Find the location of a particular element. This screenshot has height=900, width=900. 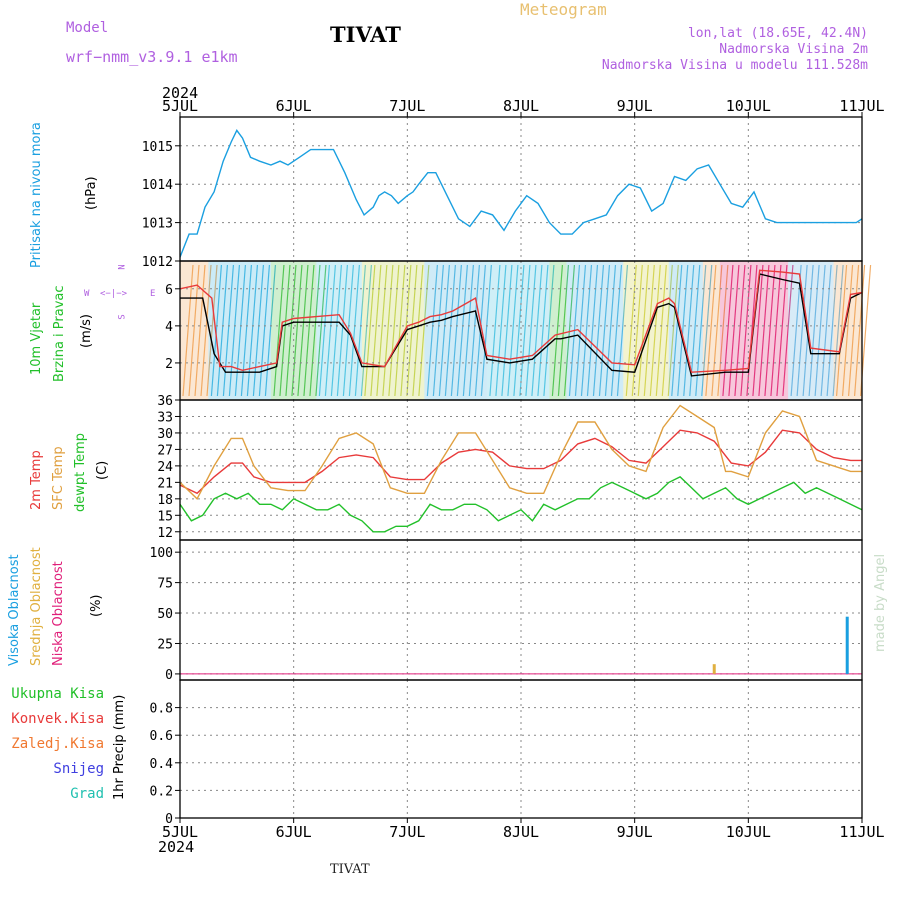

y-tick-label: 100 is located at coordinates (161, 553).